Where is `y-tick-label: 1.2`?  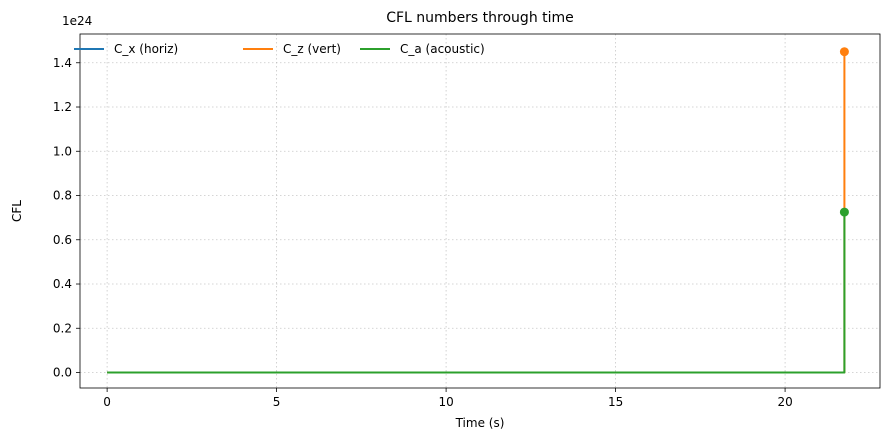
y-tick-label: 1.2 is located at coordinates (62, 107).